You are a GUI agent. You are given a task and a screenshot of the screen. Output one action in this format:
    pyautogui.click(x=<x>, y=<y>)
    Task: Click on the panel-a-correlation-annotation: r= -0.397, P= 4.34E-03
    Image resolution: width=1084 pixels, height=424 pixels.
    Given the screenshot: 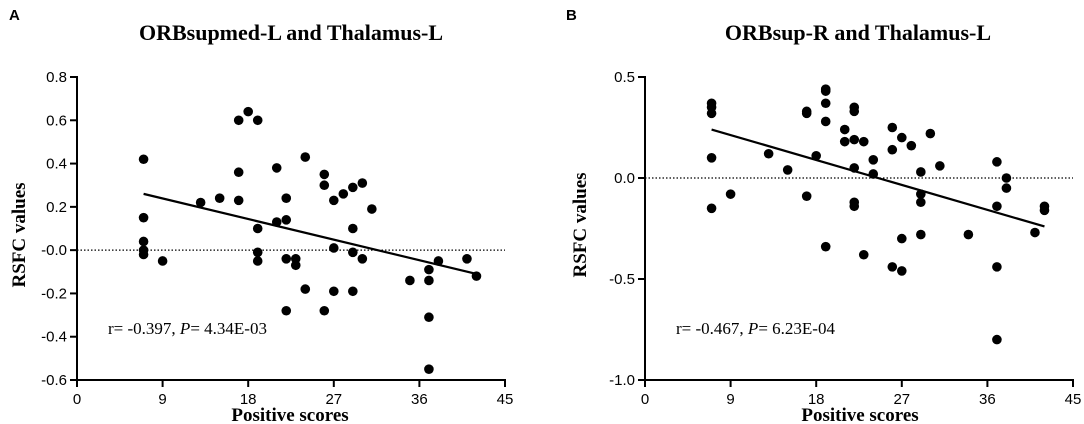 What is the action you would take?
    pyautogui.click(x=187, y=328)
    